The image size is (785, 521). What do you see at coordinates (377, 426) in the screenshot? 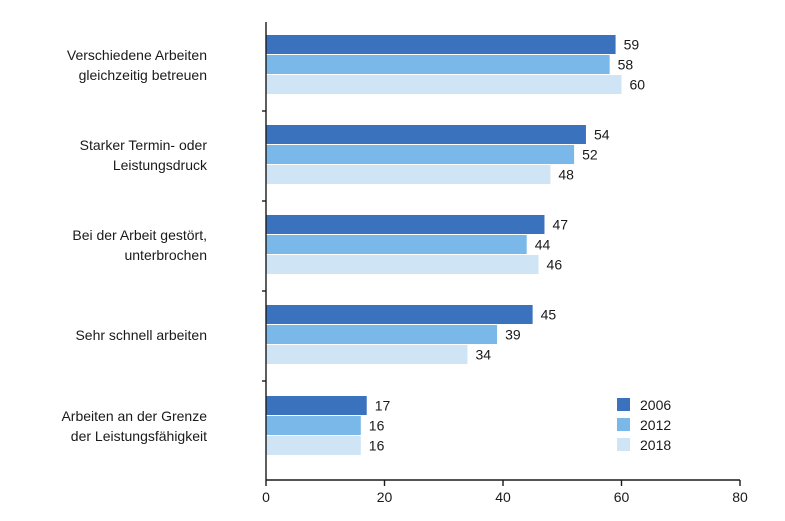
I see `value-label-2012-cat-4: 16` at bounding box center [377, 426].